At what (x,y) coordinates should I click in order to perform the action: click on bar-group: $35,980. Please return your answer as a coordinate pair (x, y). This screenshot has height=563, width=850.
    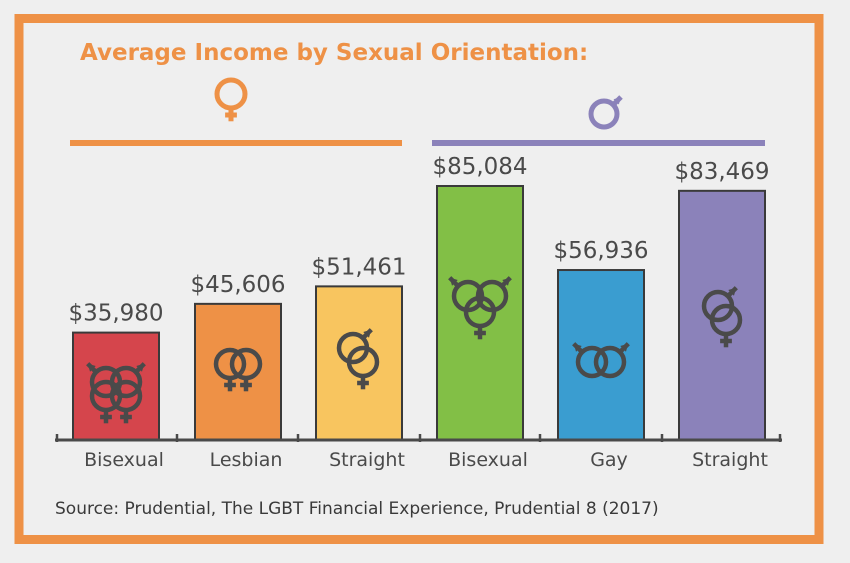
    Looking at the image, I should click on (116, 371).